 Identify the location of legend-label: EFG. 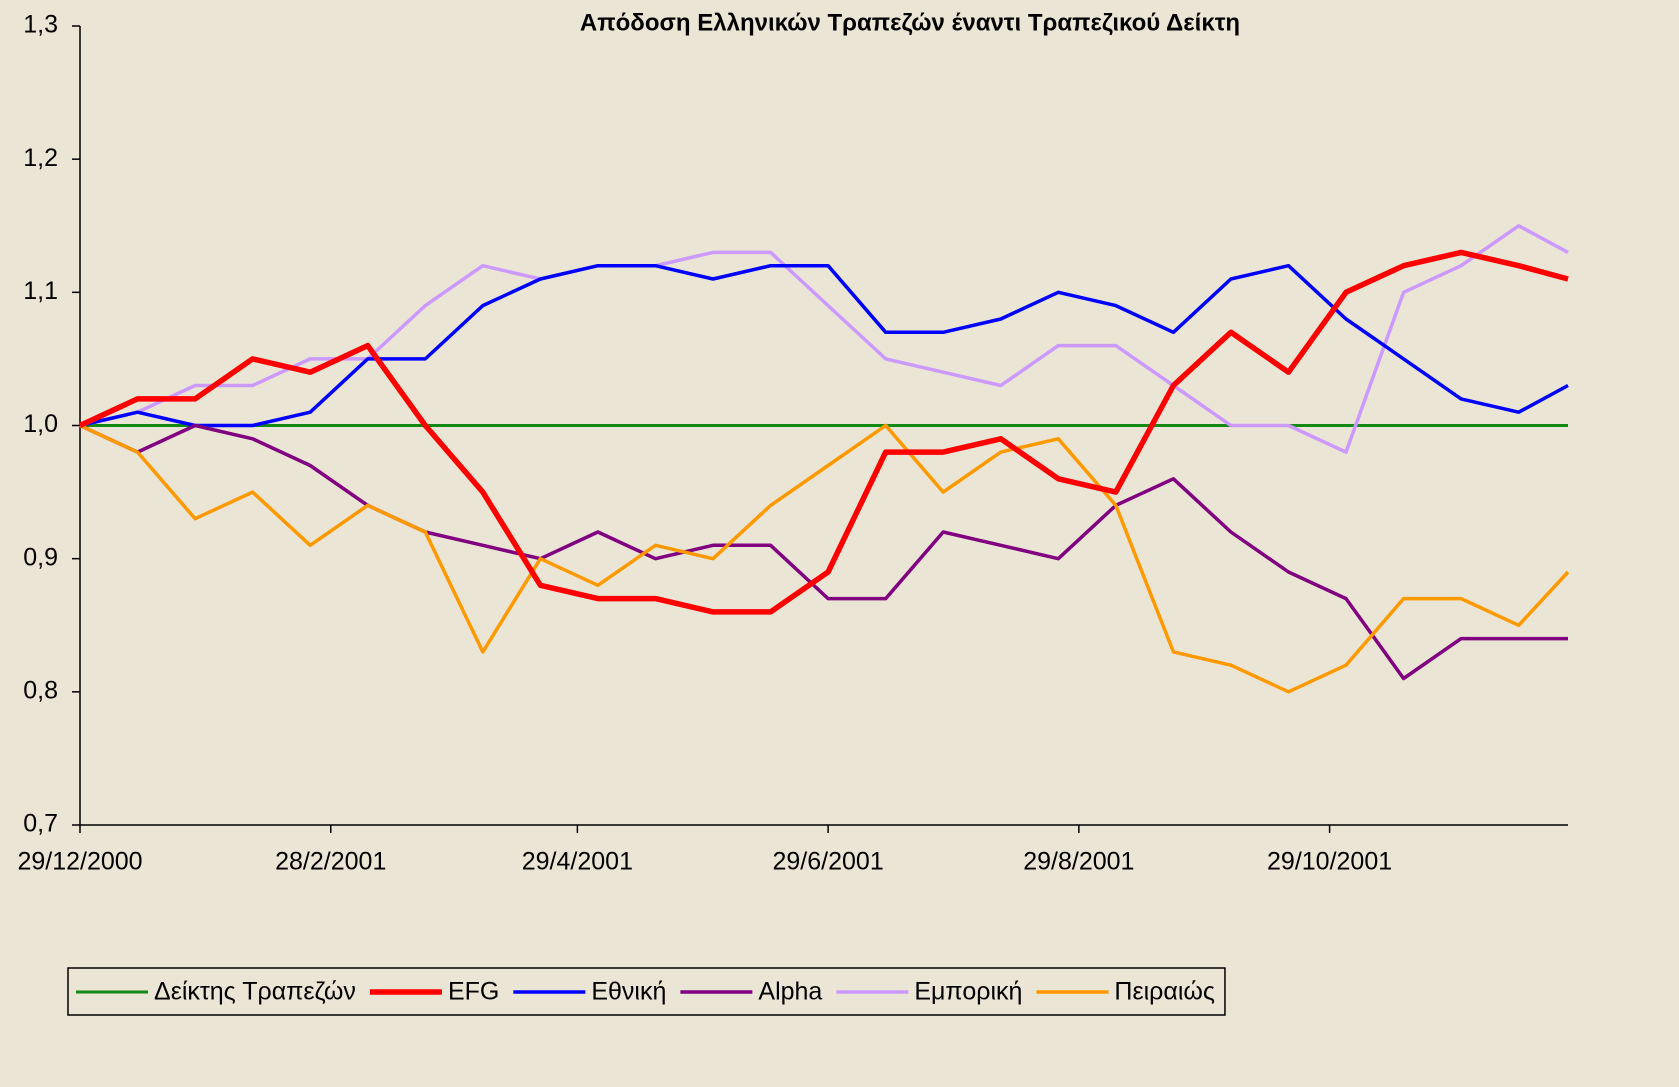
(473, 992).